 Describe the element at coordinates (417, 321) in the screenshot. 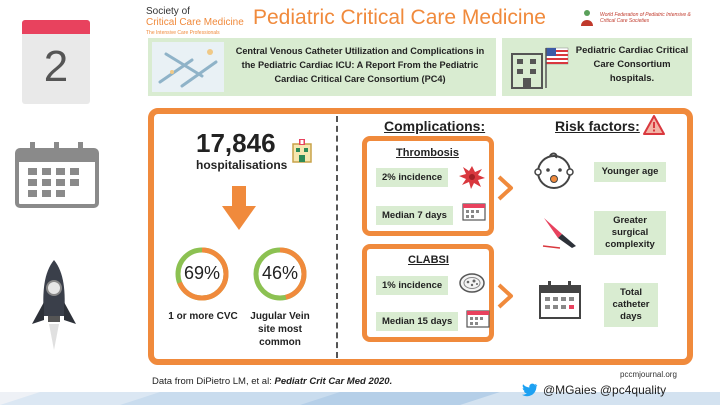

I see `clabsi-median: Median 15 days` at that location.